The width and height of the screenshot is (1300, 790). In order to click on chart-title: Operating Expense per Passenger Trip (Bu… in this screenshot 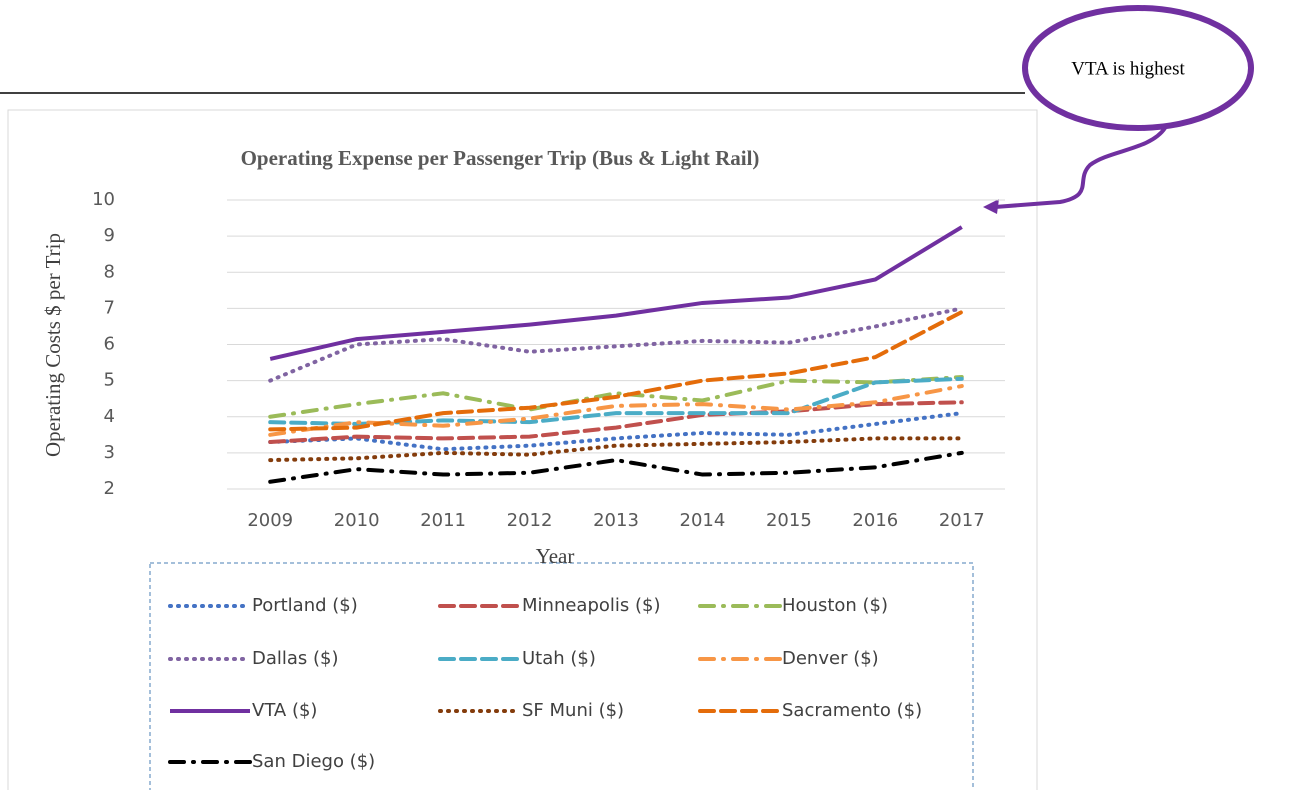, I will do `click(500, 158)`.